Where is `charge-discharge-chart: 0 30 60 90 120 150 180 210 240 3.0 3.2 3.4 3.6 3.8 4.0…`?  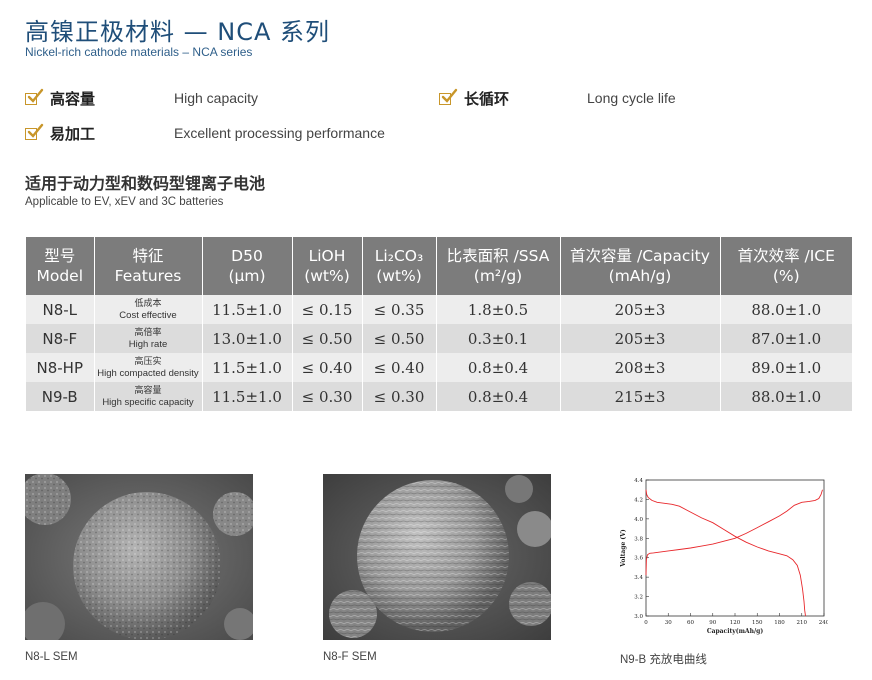 charge-discharge-chart: 0 30 60 90 120 150 180 210 240 3.0 3.2 3.4 3.6 3.8 4.0… is located at coordinates (724, 558).